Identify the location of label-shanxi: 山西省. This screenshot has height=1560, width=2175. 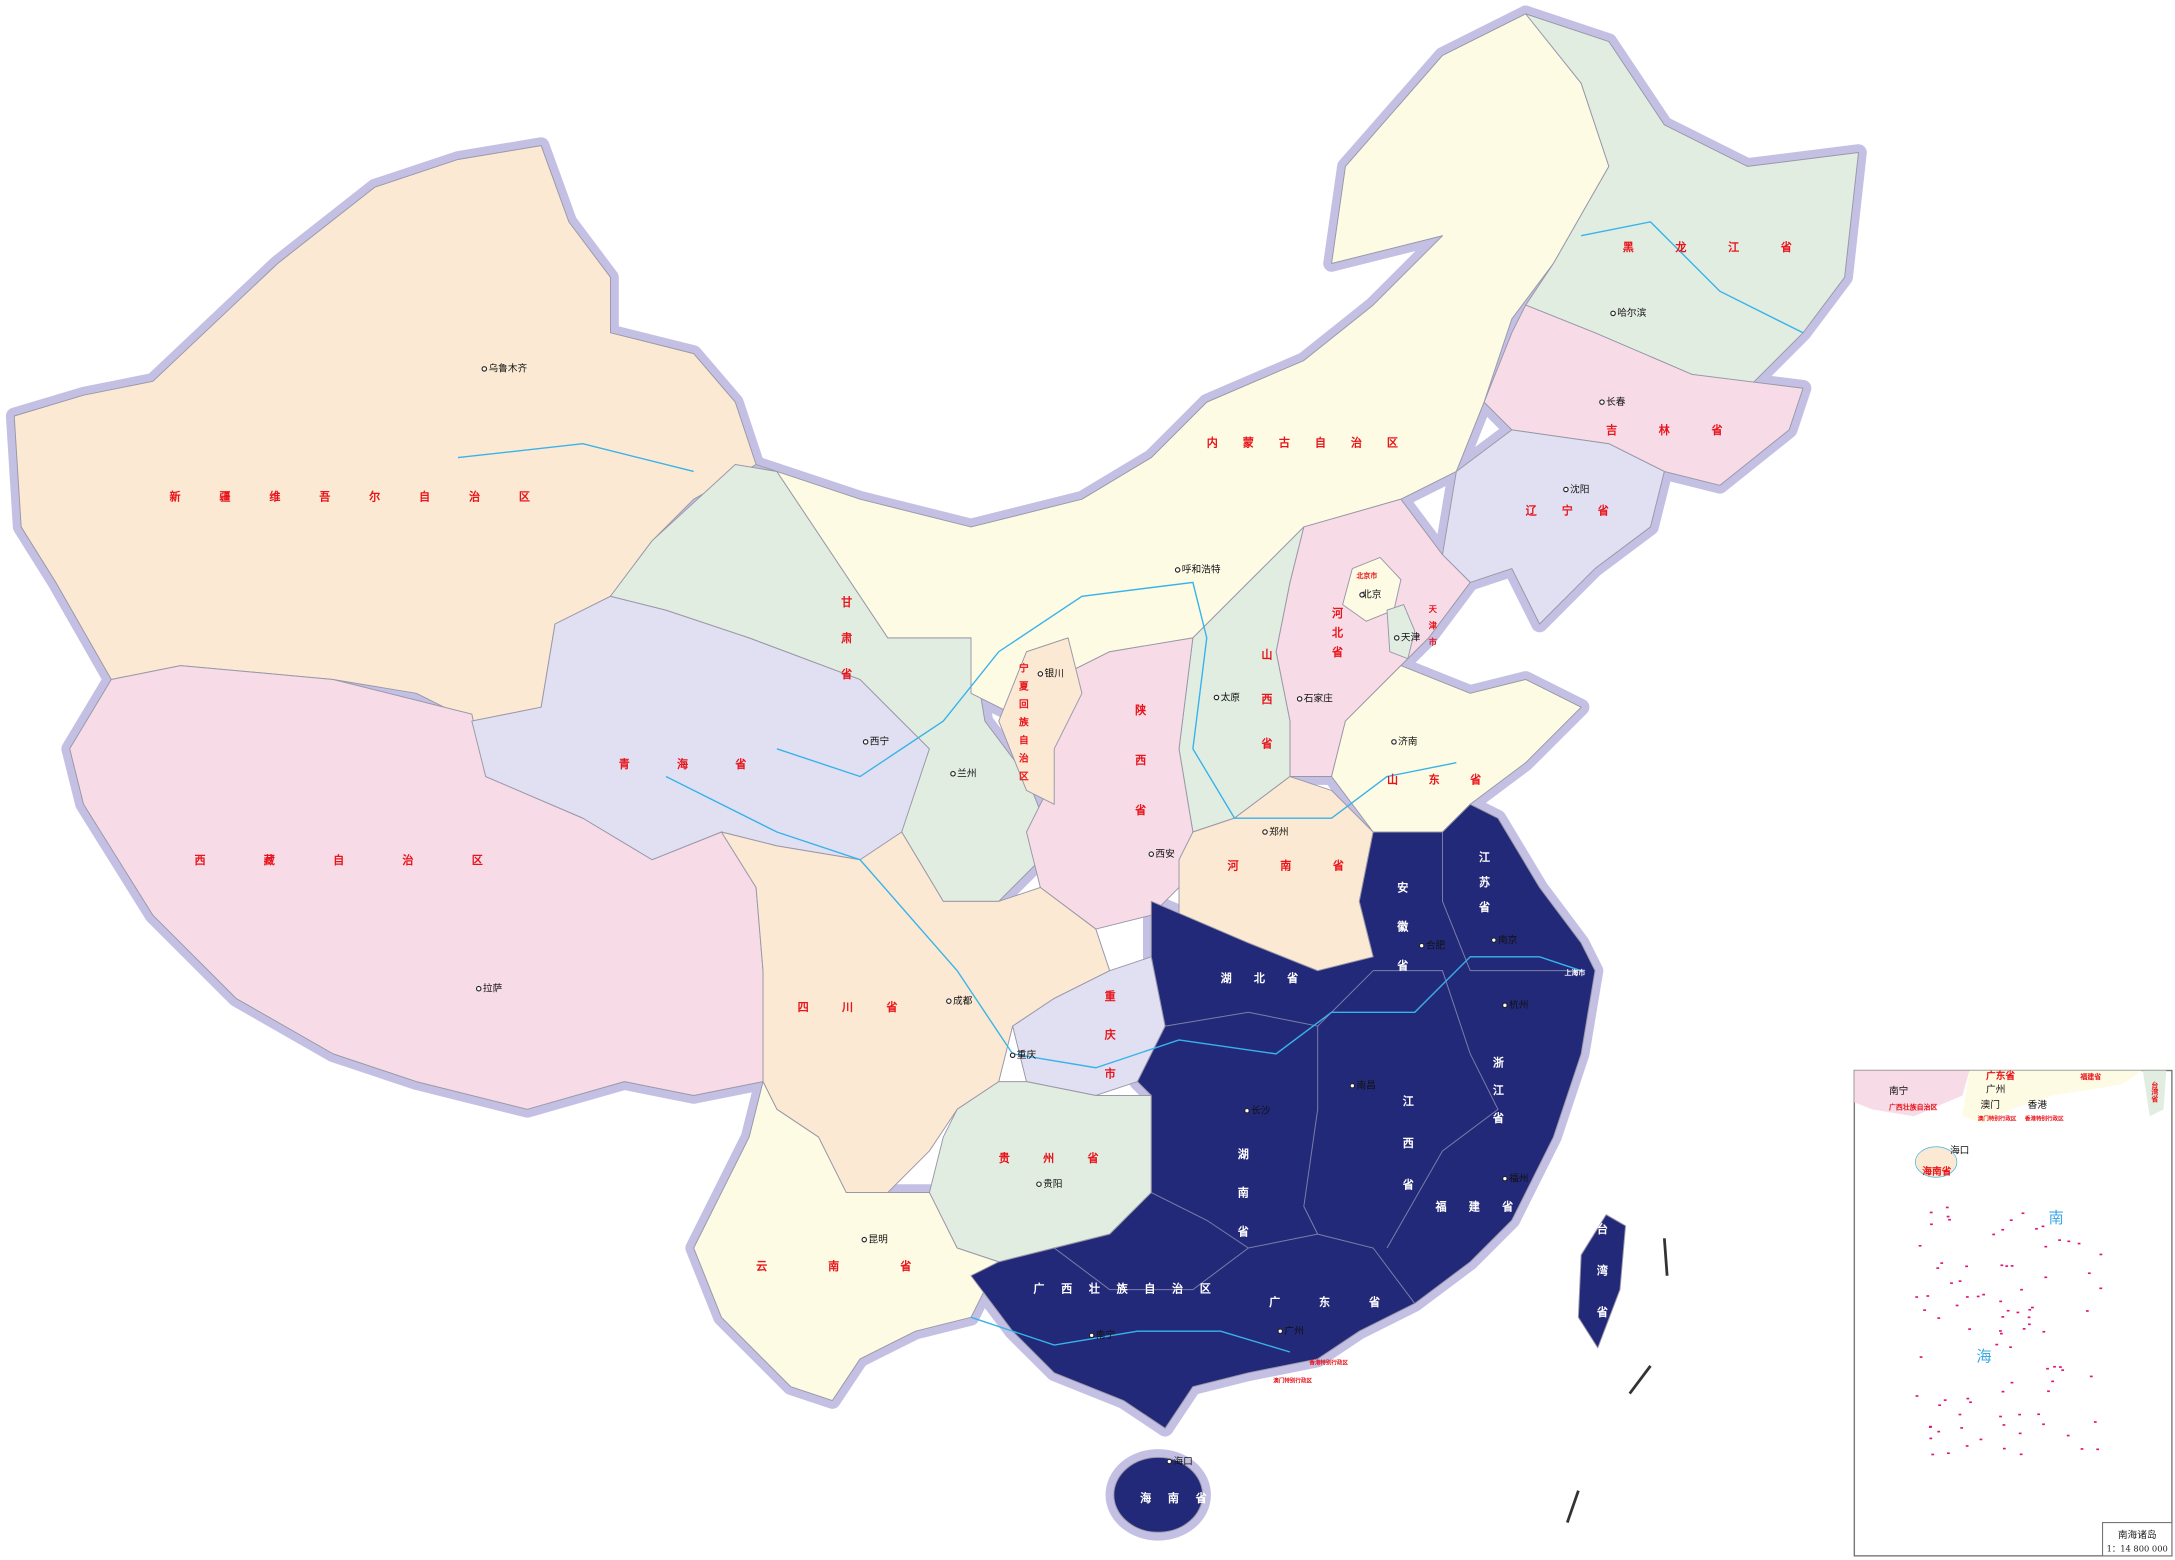
(1267, 715).